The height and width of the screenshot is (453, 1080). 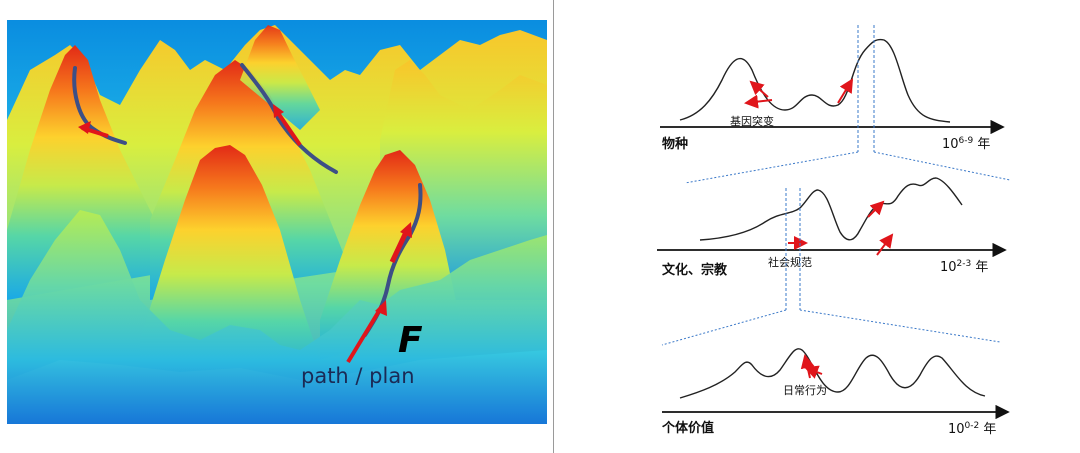 What do you see at coordinates (900, 326) in the screenshot?
I see `connector-2-right` at bounding box center [900, 326].